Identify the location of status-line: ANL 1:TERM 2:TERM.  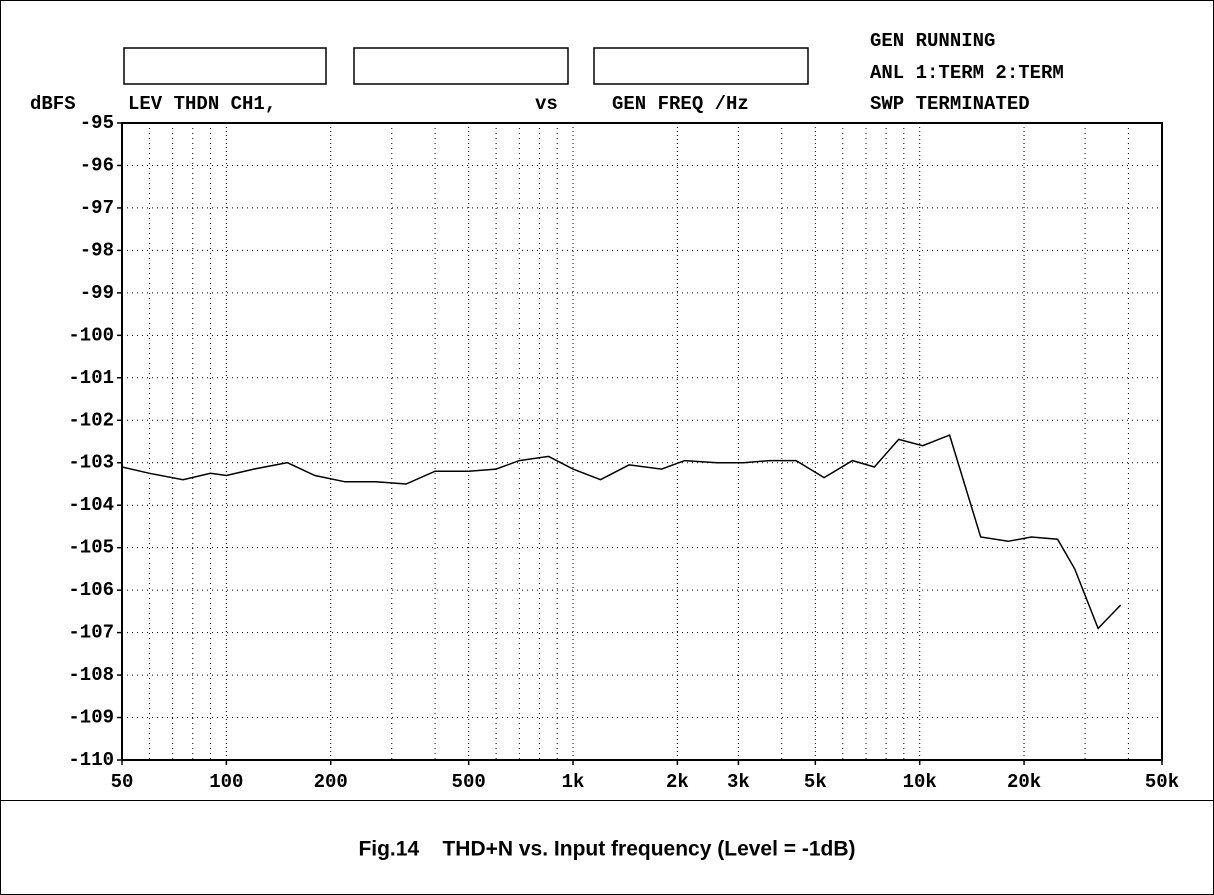
(967, 73).